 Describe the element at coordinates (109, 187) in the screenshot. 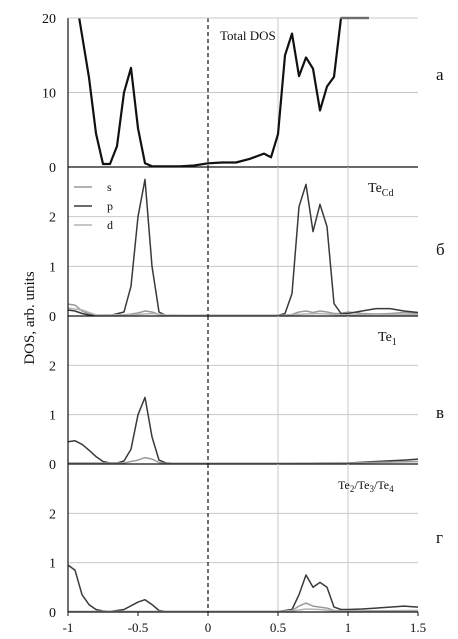

I see `legend-label: s` at that location.